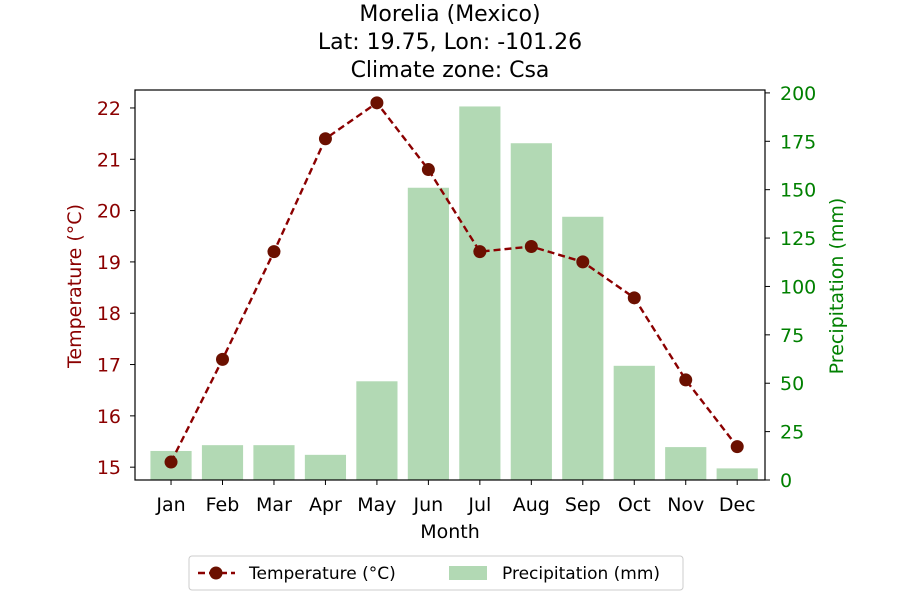 The height and width of the screenshot is (600, 900). I want to click on x-tick-label-feb: Feb, so click(223, 505).